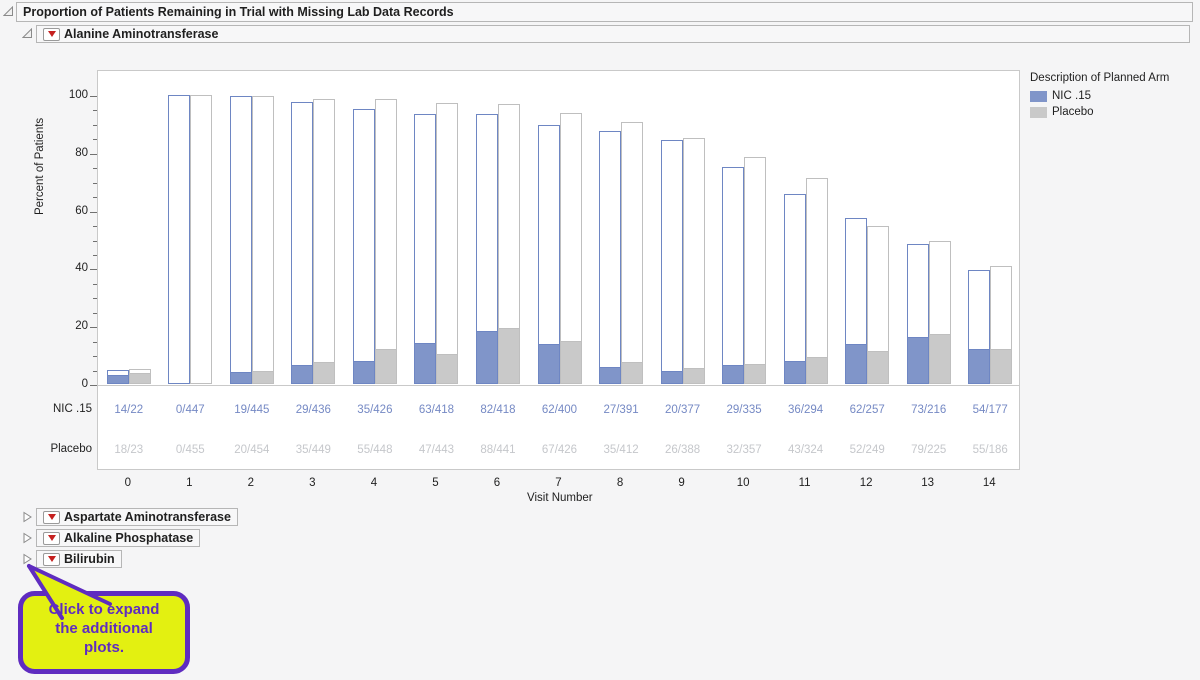 Image resolution: width=1200 pixels, height=680 pixels. I want to click on missing-over-remaining-value: 54/177, so click(990, 410).